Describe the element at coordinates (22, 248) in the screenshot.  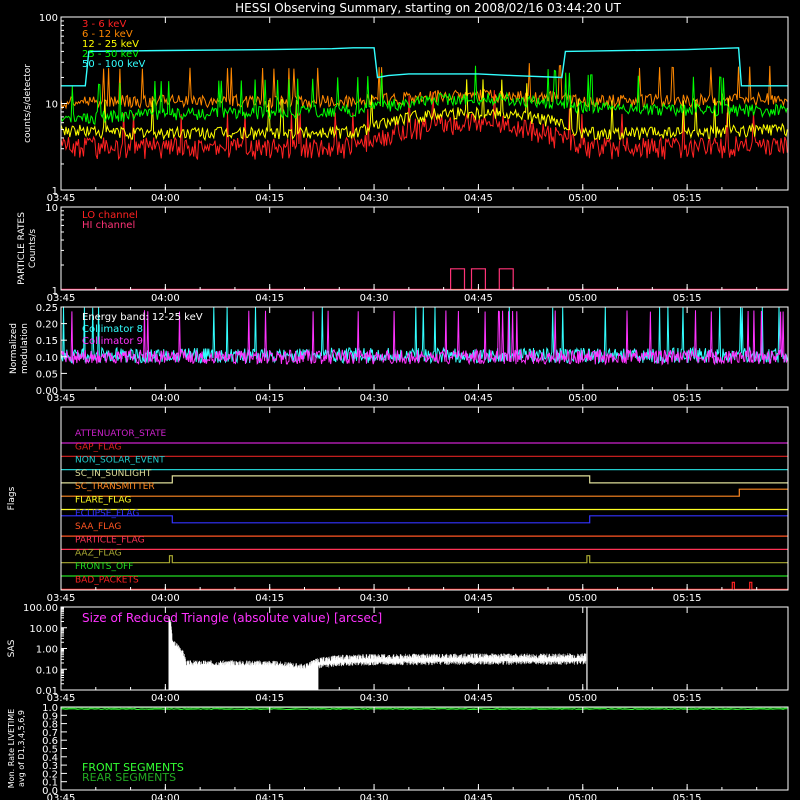
I see `y-axis-label: PARTICLE RATES` at that location.